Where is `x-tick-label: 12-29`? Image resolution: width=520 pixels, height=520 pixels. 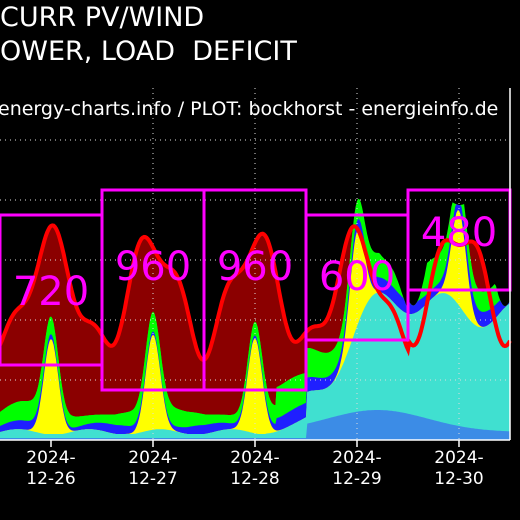 x-tick-label: 12-29 is located at coordinates (356, 479).